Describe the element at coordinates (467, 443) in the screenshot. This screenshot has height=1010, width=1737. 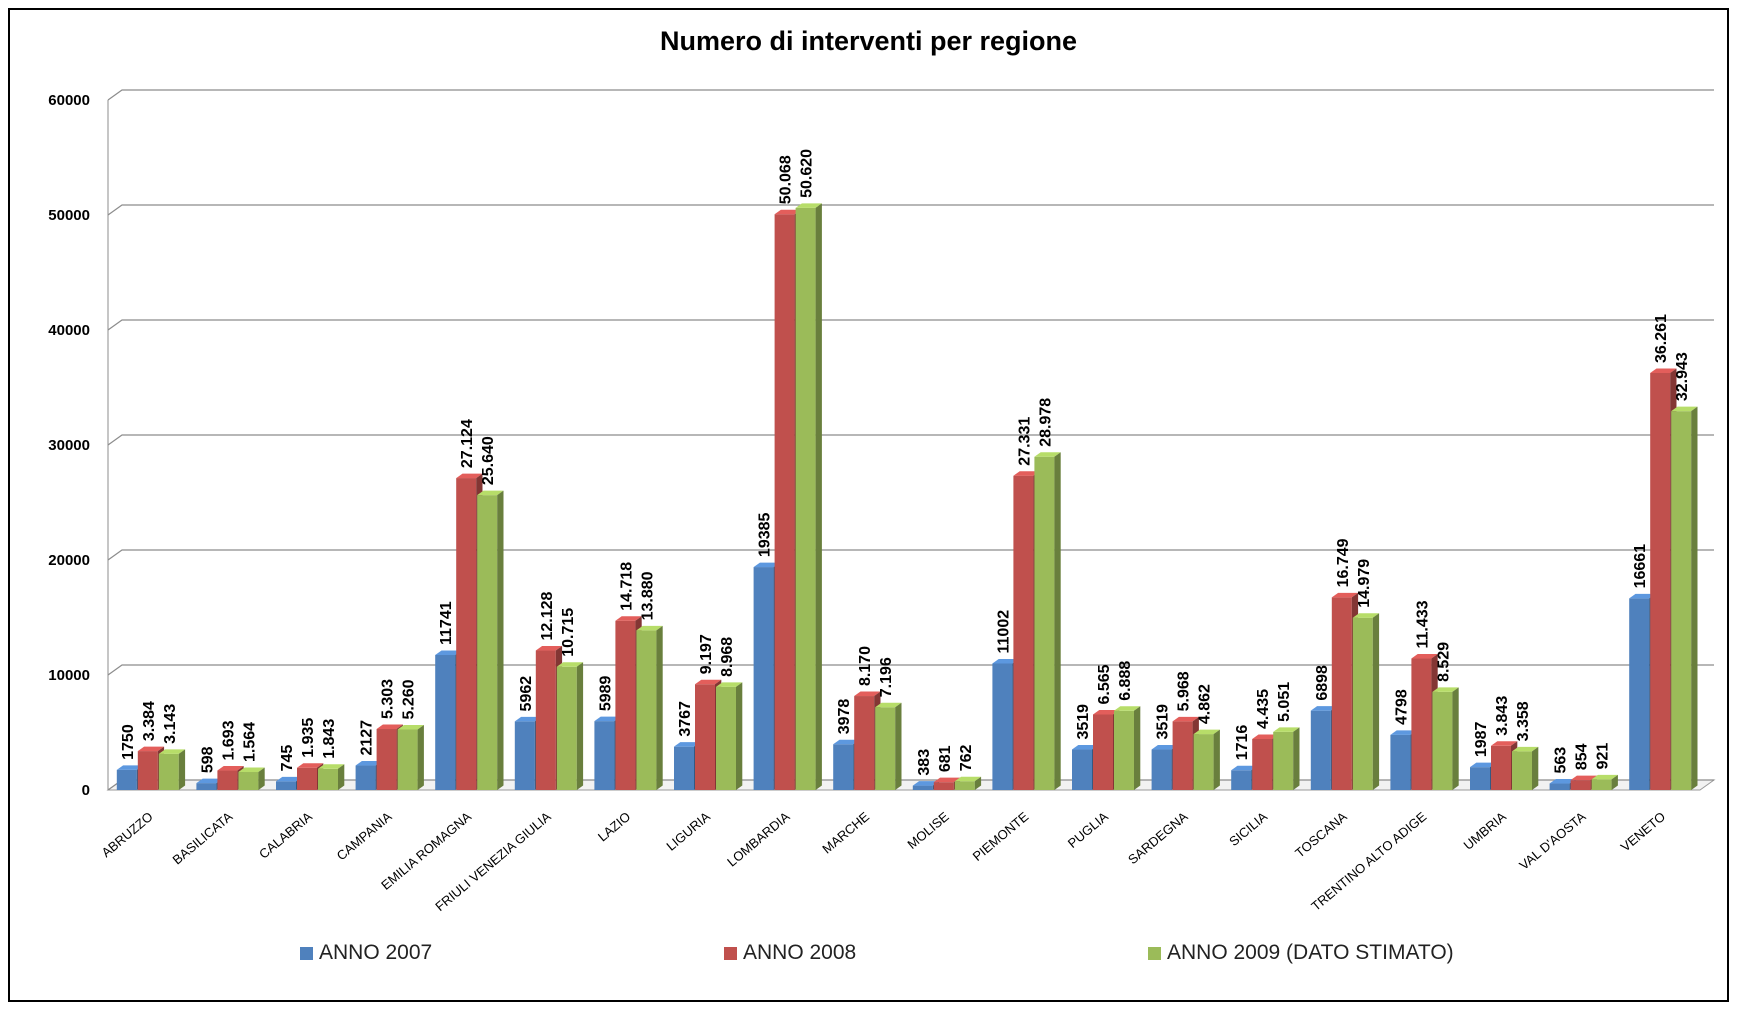
I see `data-label: 27.124` at that location.